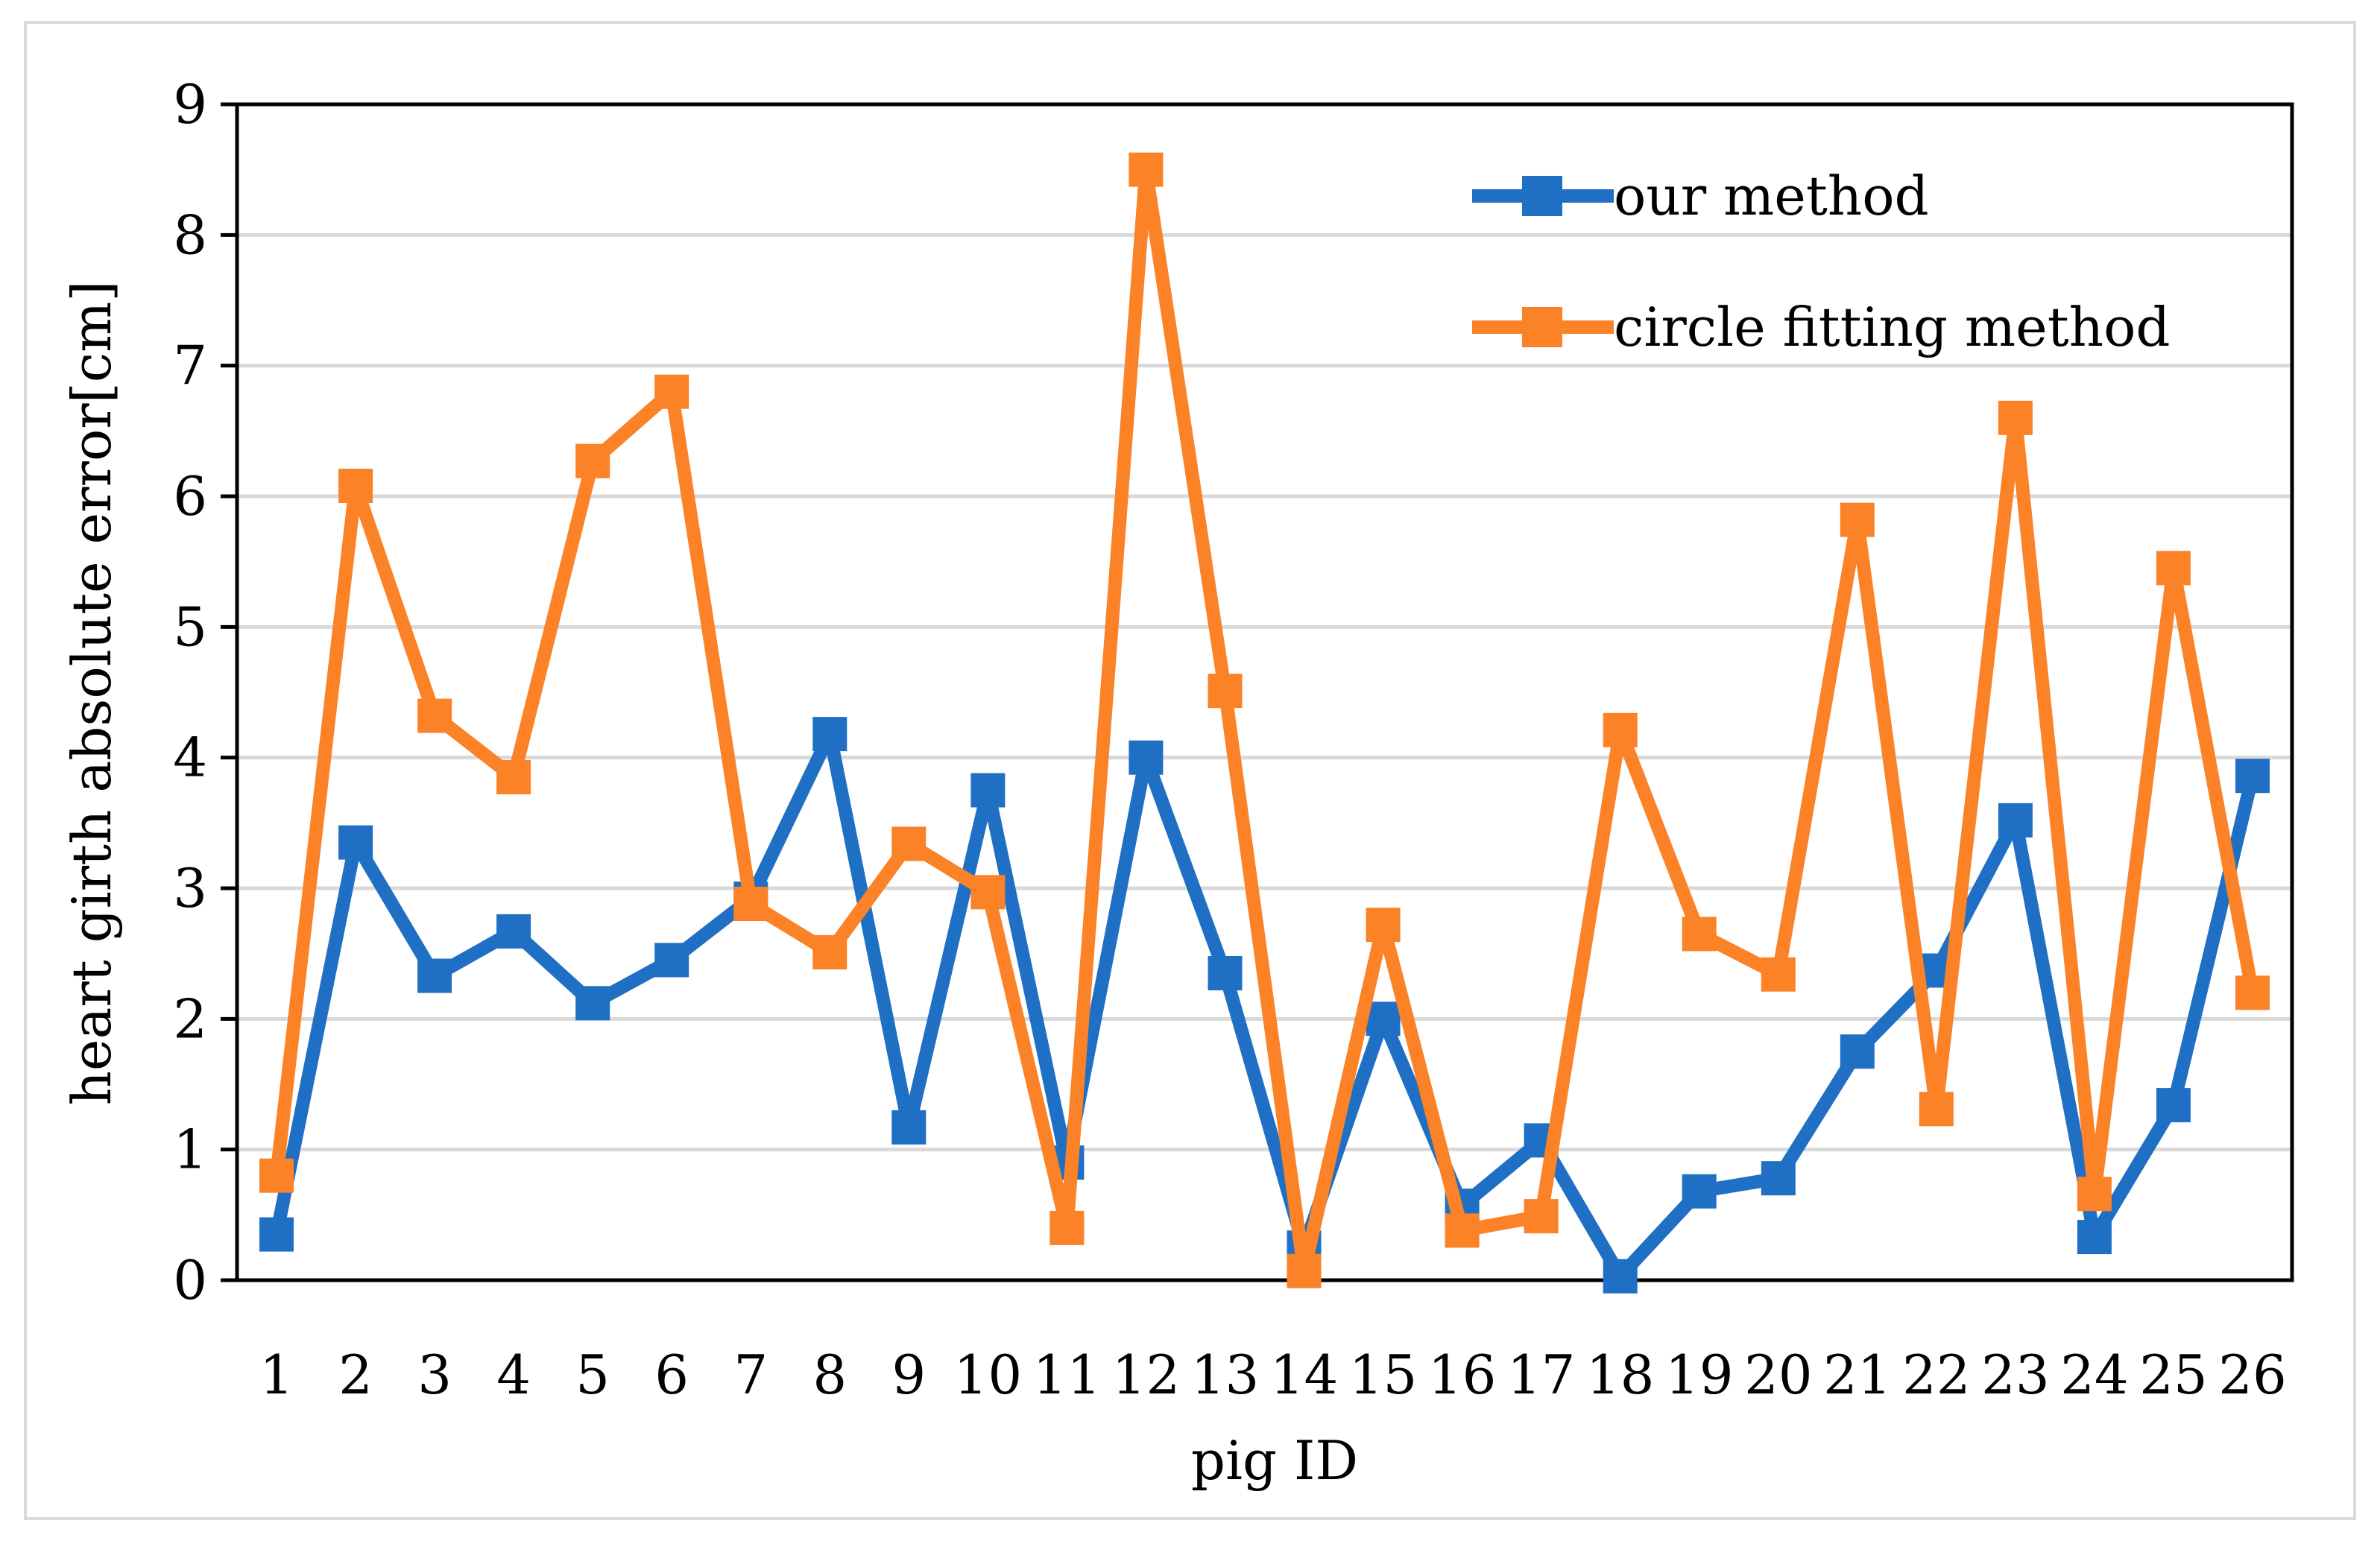  Describe the element at coordinates (1936, 1375) in the screenshot. I see `x-tick-label: 22` at that location.